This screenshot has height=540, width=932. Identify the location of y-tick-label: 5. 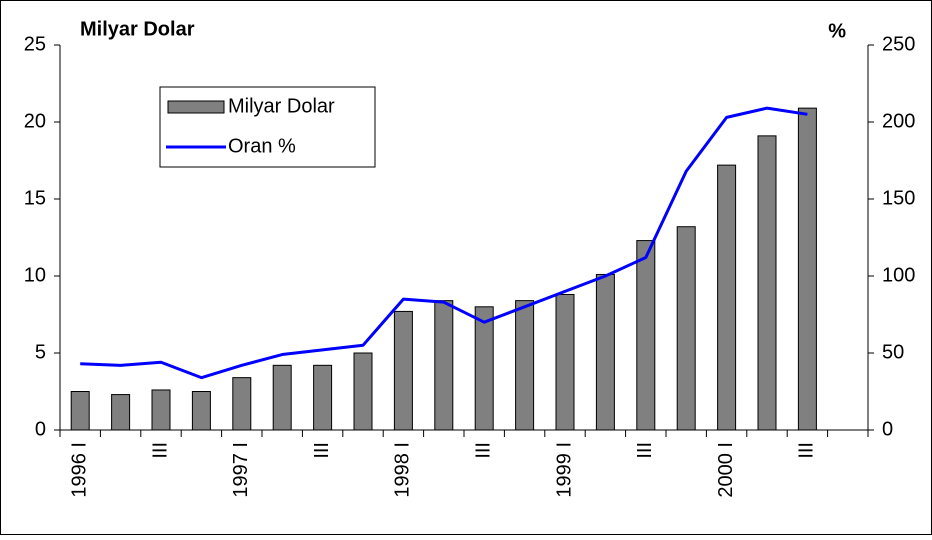
(40, 352).